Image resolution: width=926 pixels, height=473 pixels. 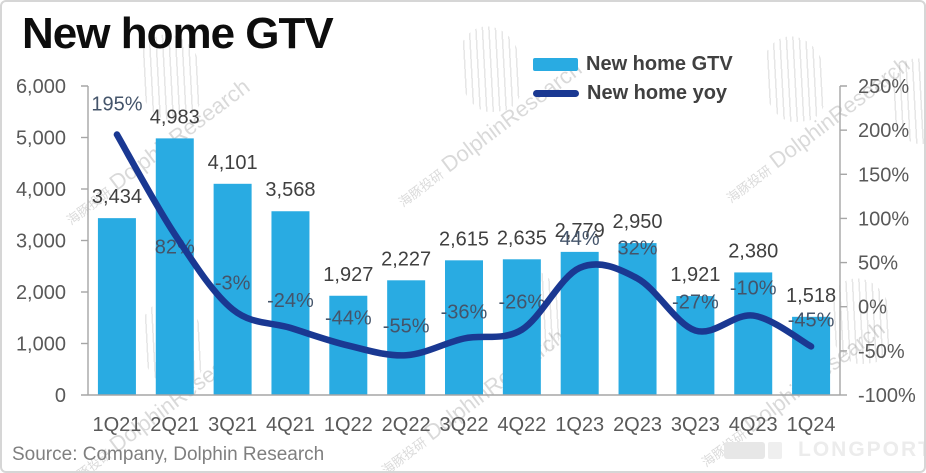 What do you see at coordinates (695, 425) in the screenshot?
I see `x-axis-label: 3Q23` at bounding box center [695, 425].